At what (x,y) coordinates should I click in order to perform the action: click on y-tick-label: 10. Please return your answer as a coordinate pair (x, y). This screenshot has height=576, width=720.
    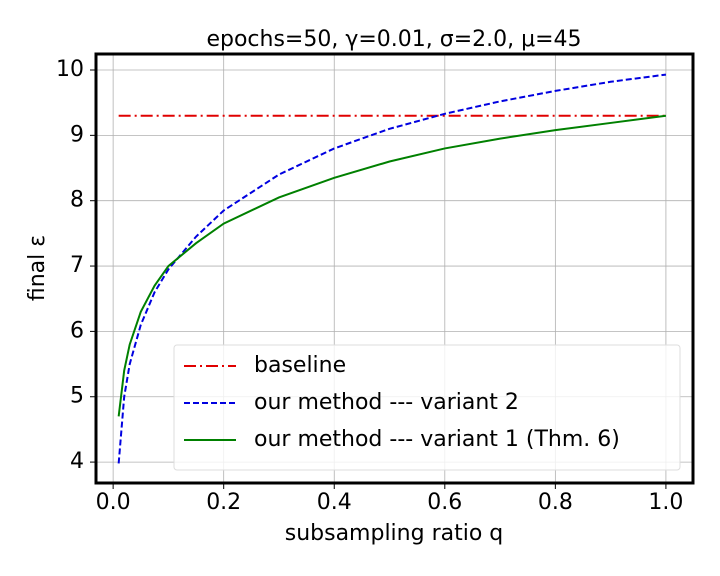
    Looking at the image, I should click on (70, 69).